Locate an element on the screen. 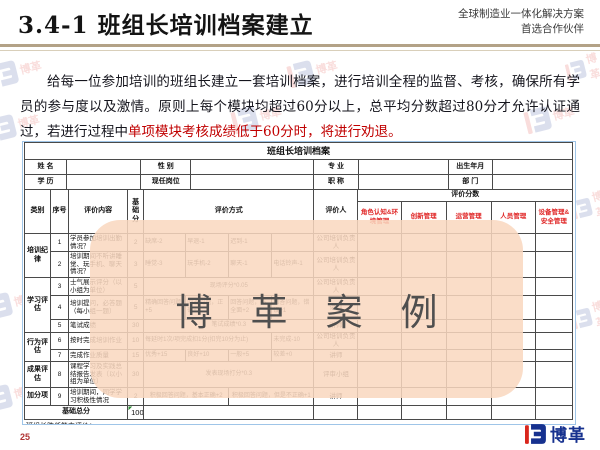 The width and height of the screenshot is (600, 450). tagline-line1: 全球制造业一体化解决方案 is located at coordinates (521, 14).